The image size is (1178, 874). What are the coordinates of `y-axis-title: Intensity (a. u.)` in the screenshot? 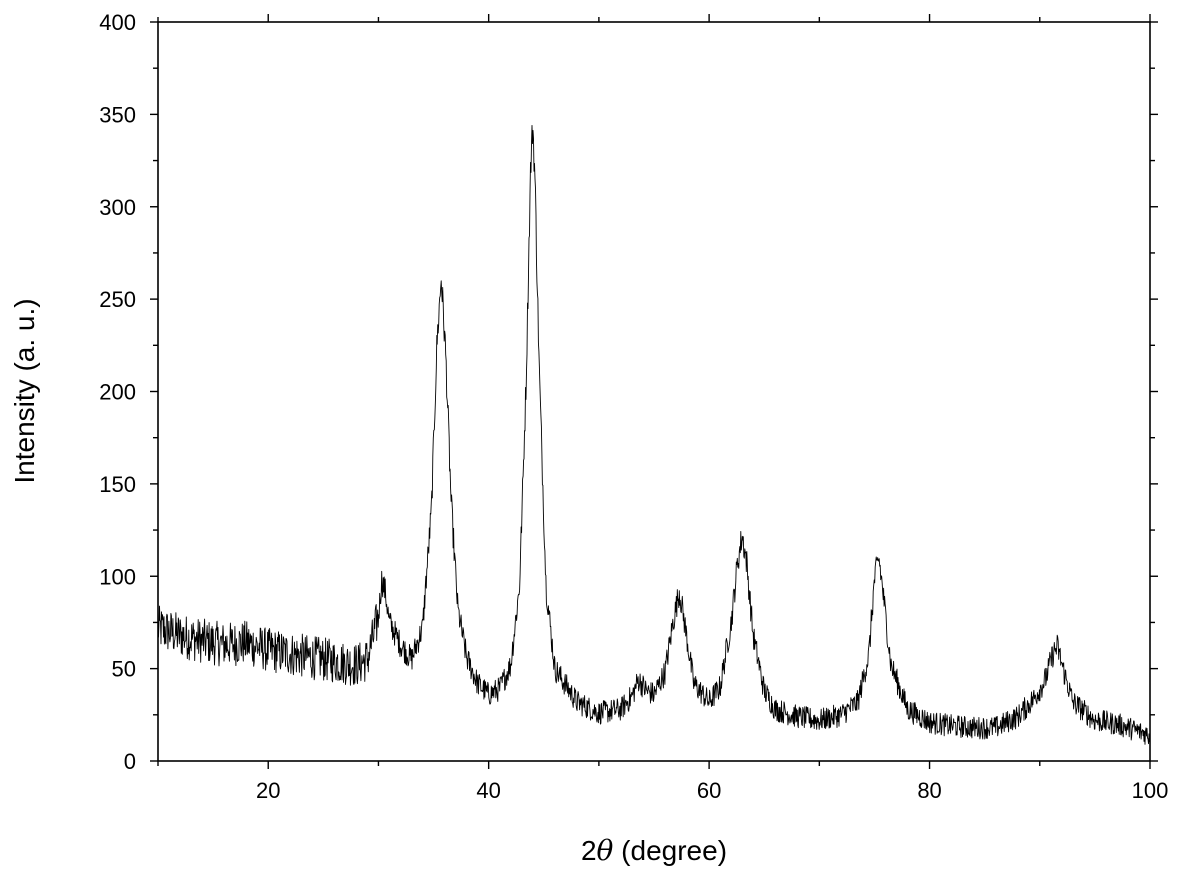 It's located at (24, 390).